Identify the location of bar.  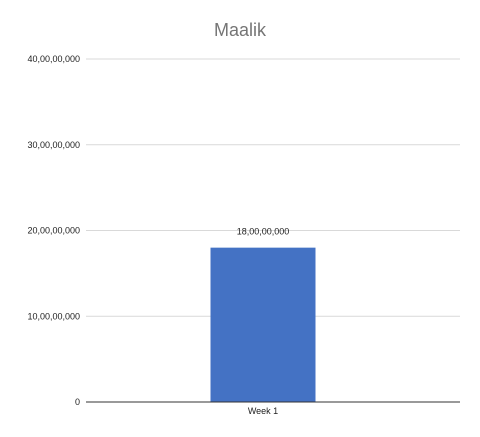
(263, 324).